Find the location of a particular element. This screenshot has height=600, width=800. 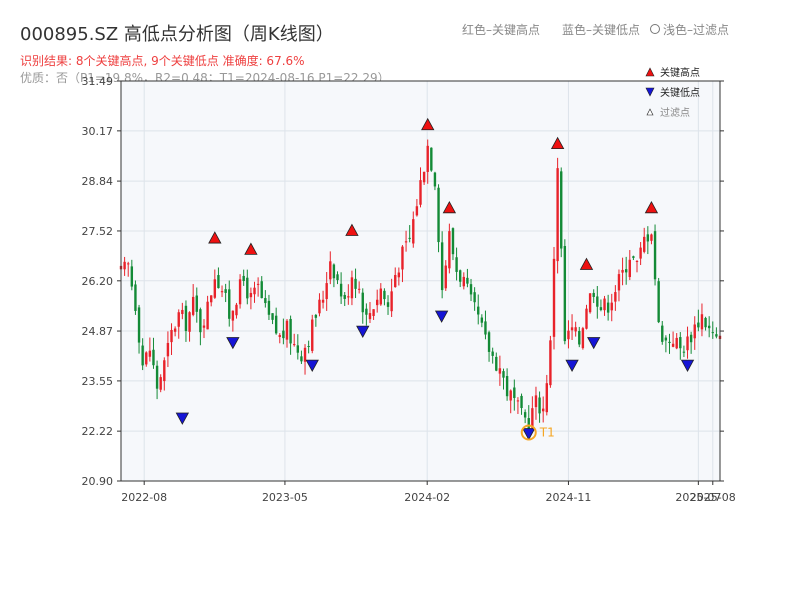

t1-highlight-circle is located at coordinates (528, 432).